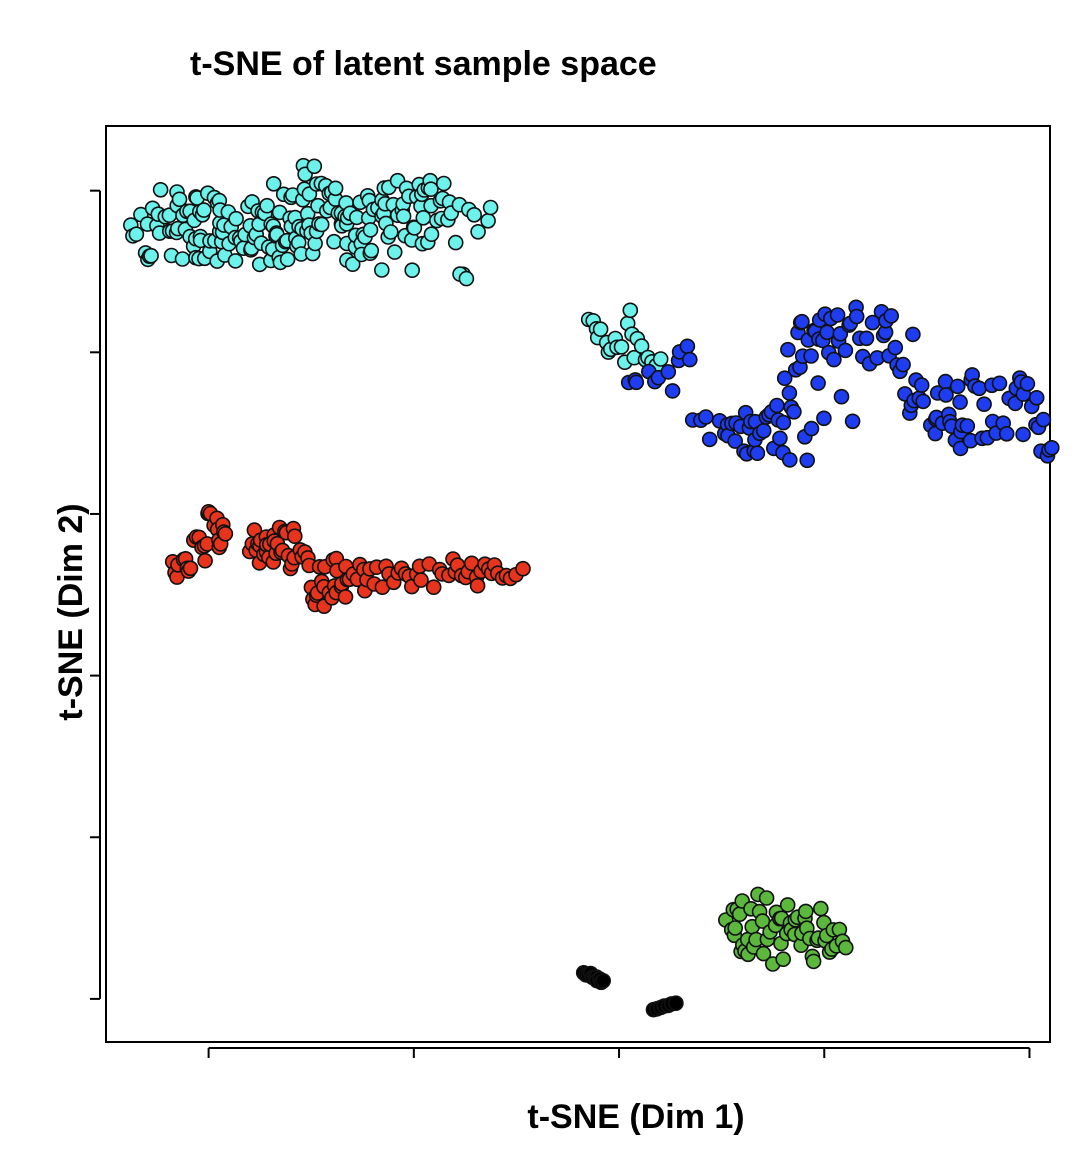 The width and height of the screenshot is (1090, 1168). I want to click on x-axis-label: t-SNE (Dim 1), so click(635, 1117).